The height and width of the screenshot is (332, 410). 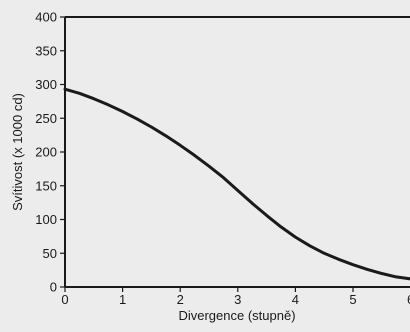 What do you see at coordinates (408, 299) in the screenshot?
I see `x-tick-label: 6` at bounding box center [408, 299].